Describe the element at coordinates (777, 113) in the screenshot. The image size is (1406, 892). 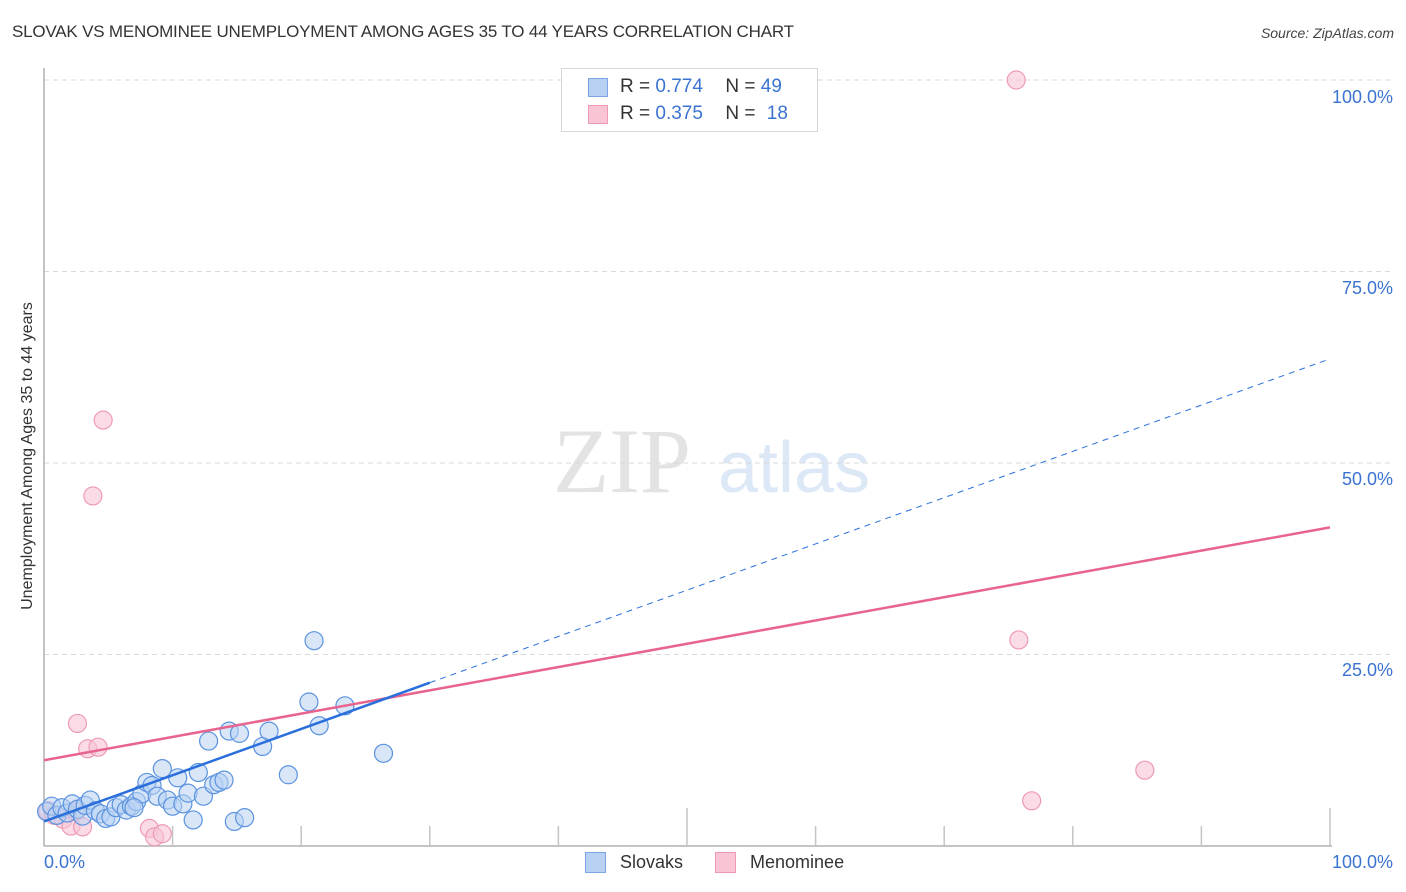
I see `n-value: 18` at that location.